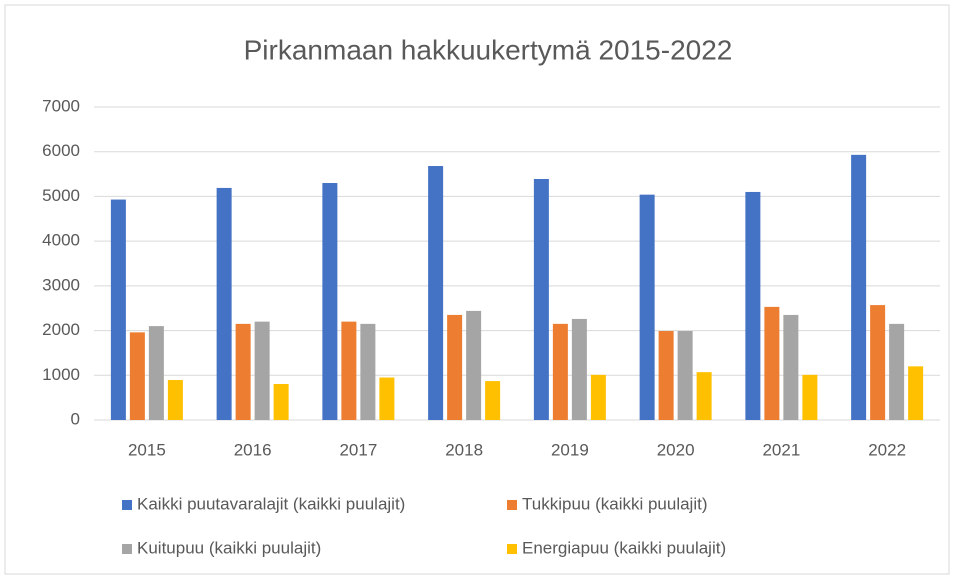  I want to click on y-tick-label: 1000, so click(61, 374).